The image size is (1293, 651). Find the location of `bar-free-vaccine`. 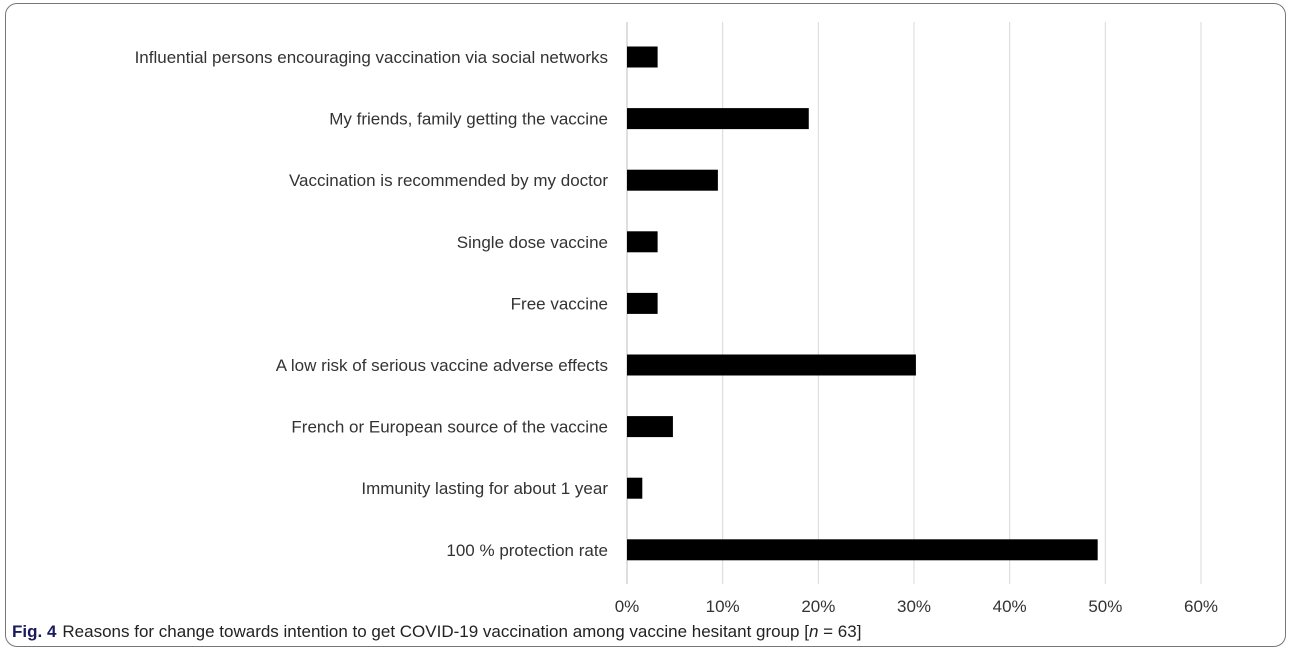

bar-free-vaccine is located at coordinates (642, 303).